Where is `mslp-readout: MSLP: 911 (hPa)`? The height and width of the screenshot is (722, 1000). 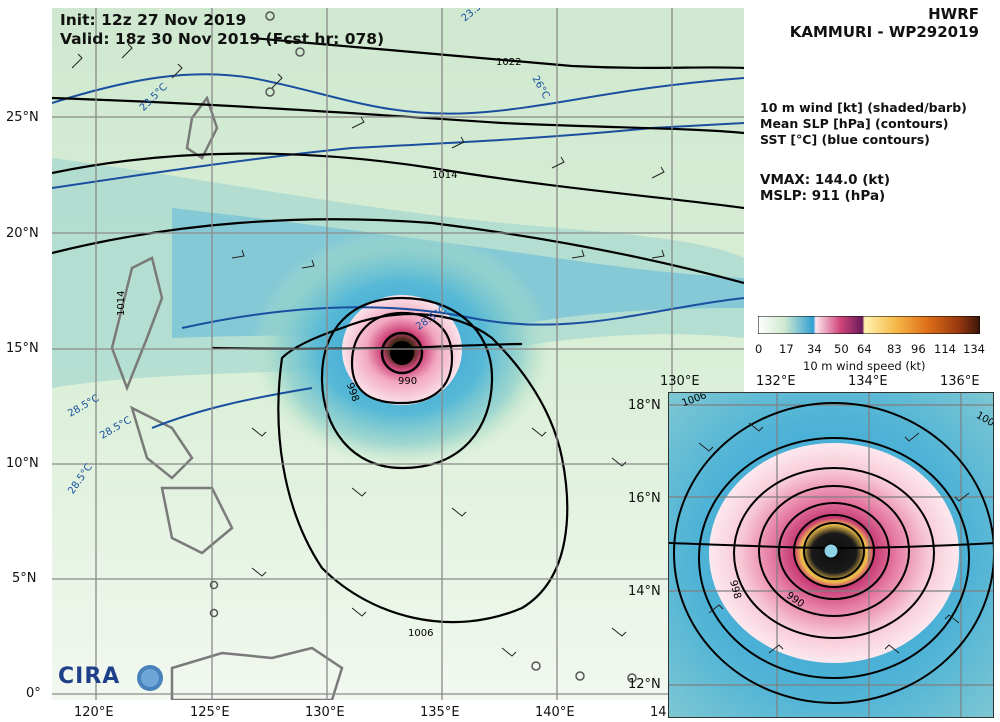
mslp-readout: MSLP: 911 (hPa) is located at coordinates (823, 196).